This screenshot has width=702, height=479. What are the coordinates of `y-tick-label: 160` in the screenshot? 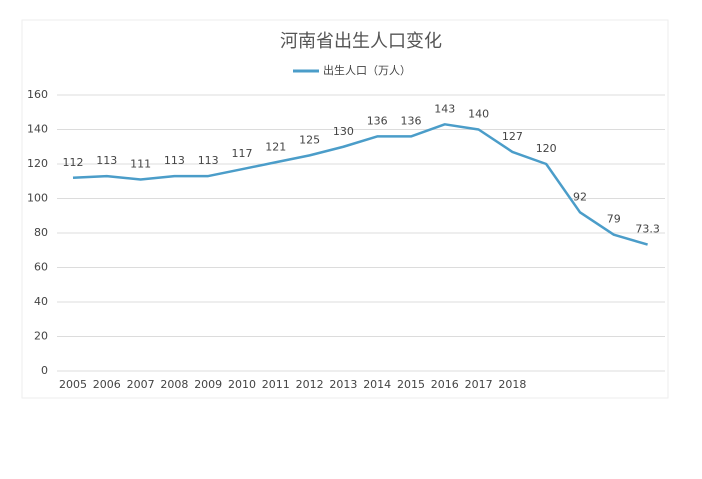 It's located at (37, 94).